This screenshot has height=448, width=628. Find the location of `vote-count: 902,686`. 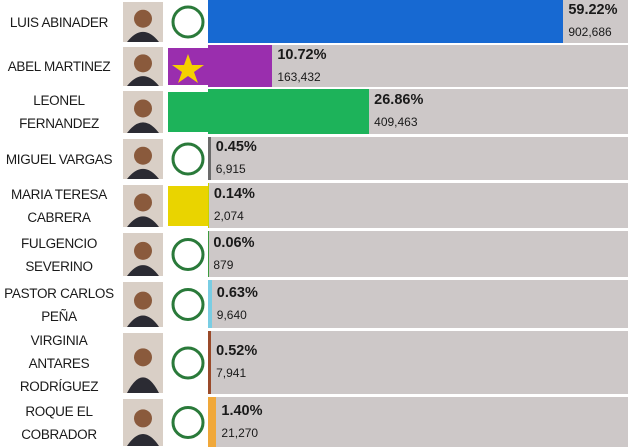

vote-count: 902,686 is located at coordinates (590, 32).